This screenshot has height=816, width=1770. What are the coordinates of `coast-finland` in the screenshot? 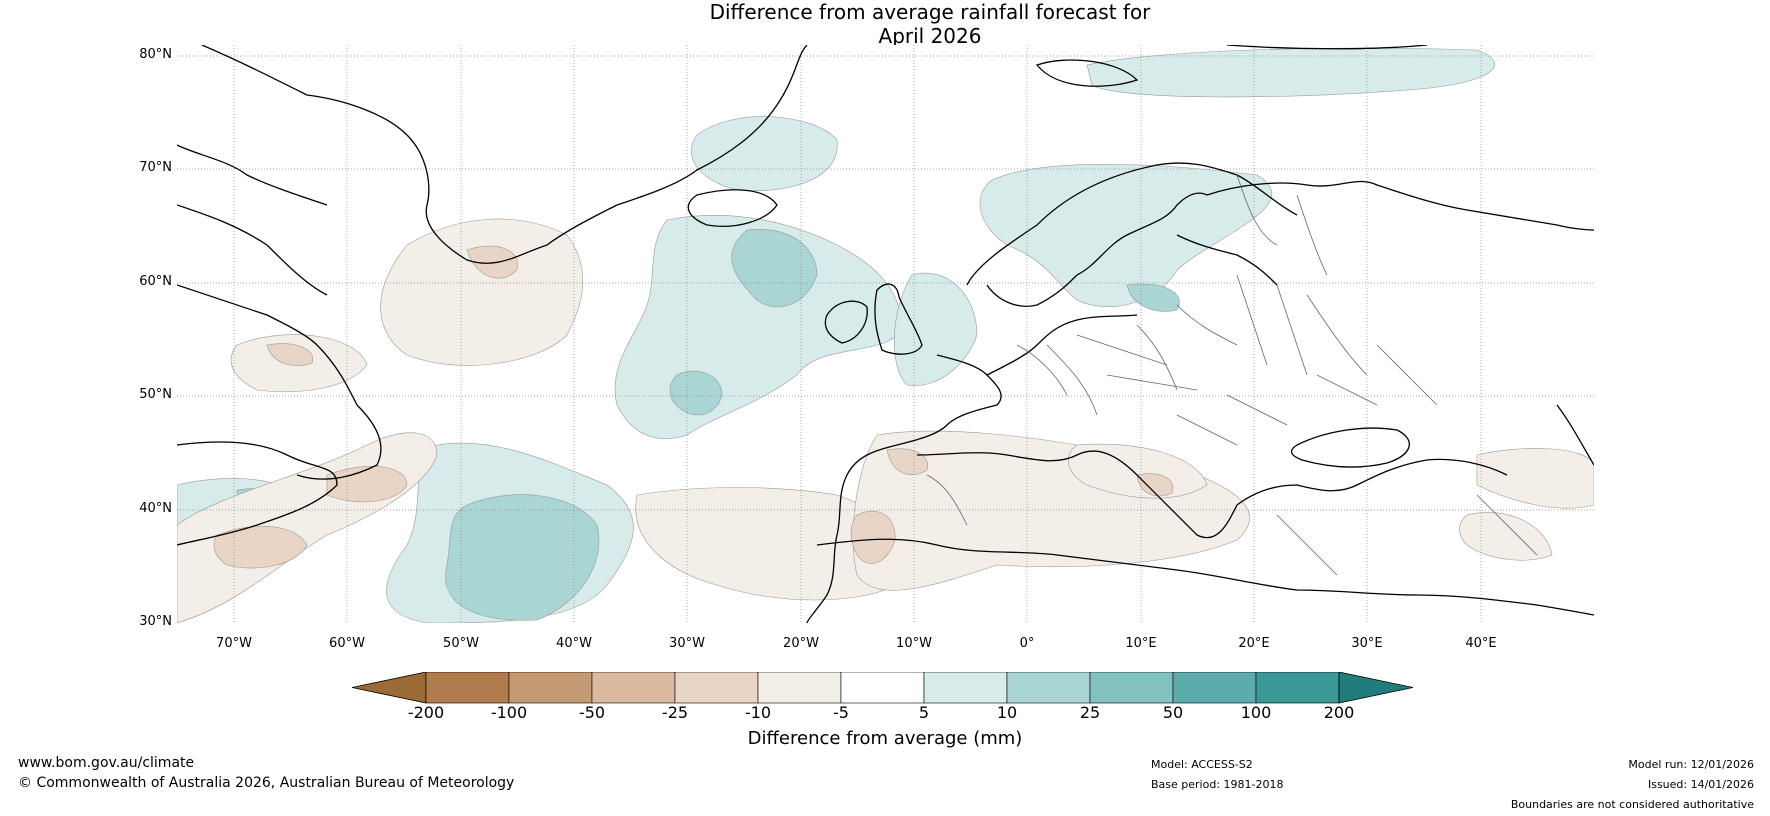 It's located at (1227, 260).